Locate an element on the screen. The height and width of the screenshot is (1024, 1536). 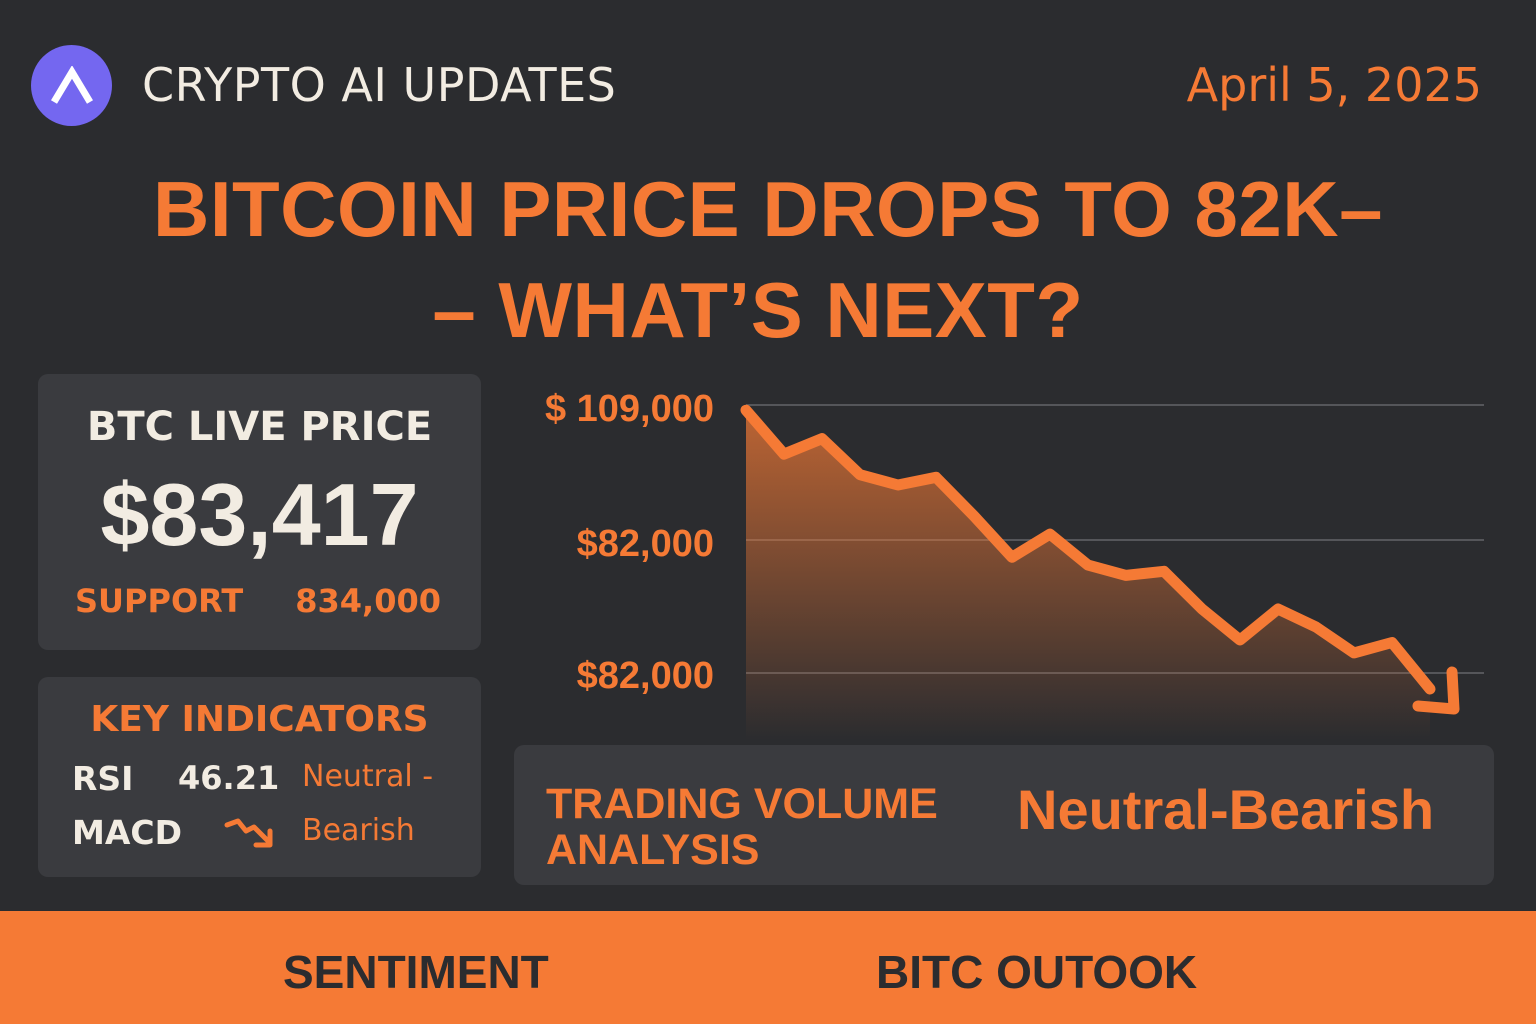
btc-price-card: BTC LIVE PRICE $83,417 SUPPORT 834,000 is located at coordinates (259, 512).